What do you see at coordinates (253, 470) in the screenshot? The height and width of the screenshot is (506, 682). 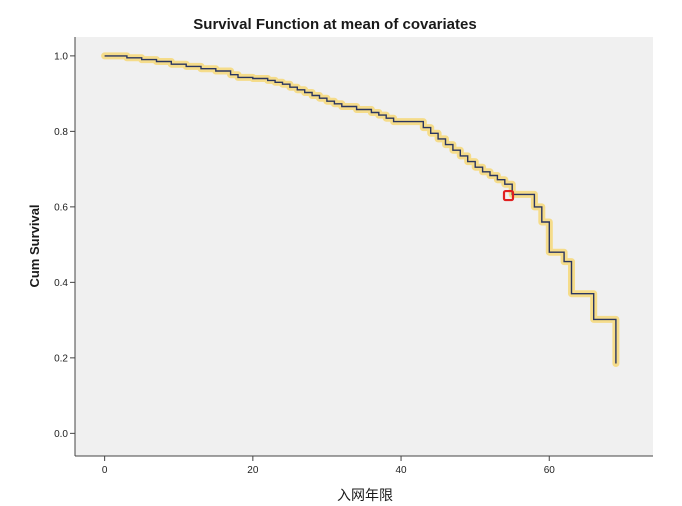 I see `x-tick-label: 20` at bounding box center [253, 470].